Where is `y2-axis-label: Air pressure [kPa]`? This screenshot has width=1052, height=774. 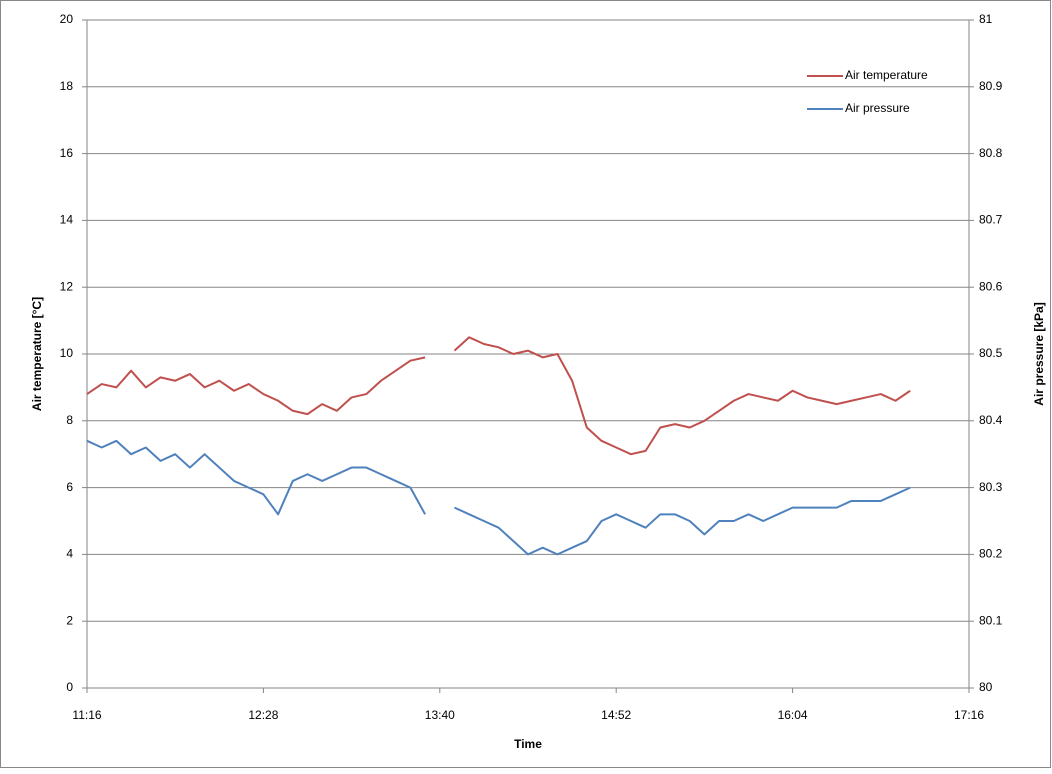
y2-axis-label: Air pressure [kPa] is located at coordinates (1039, 353).